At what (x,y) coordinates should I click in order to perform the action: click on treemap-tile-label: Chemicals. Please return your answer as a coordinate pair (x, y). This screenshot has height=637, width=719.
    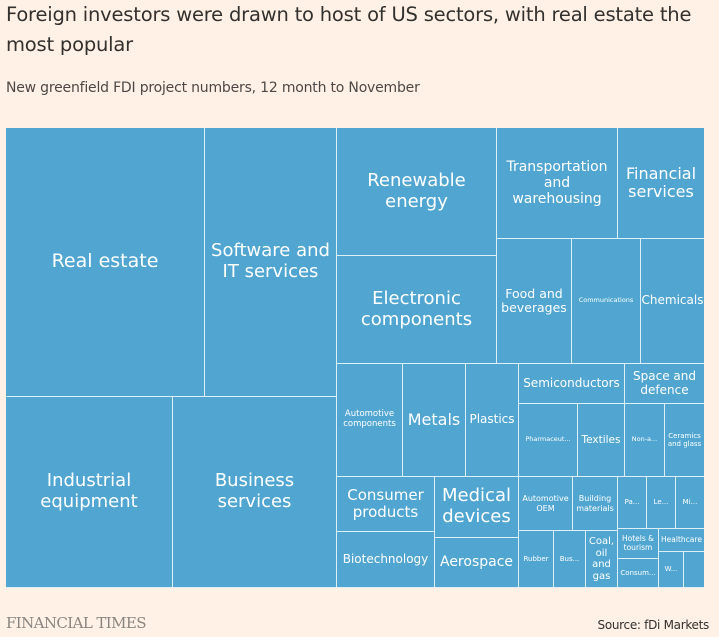
    Looking at the image, I should click on (672, 300).